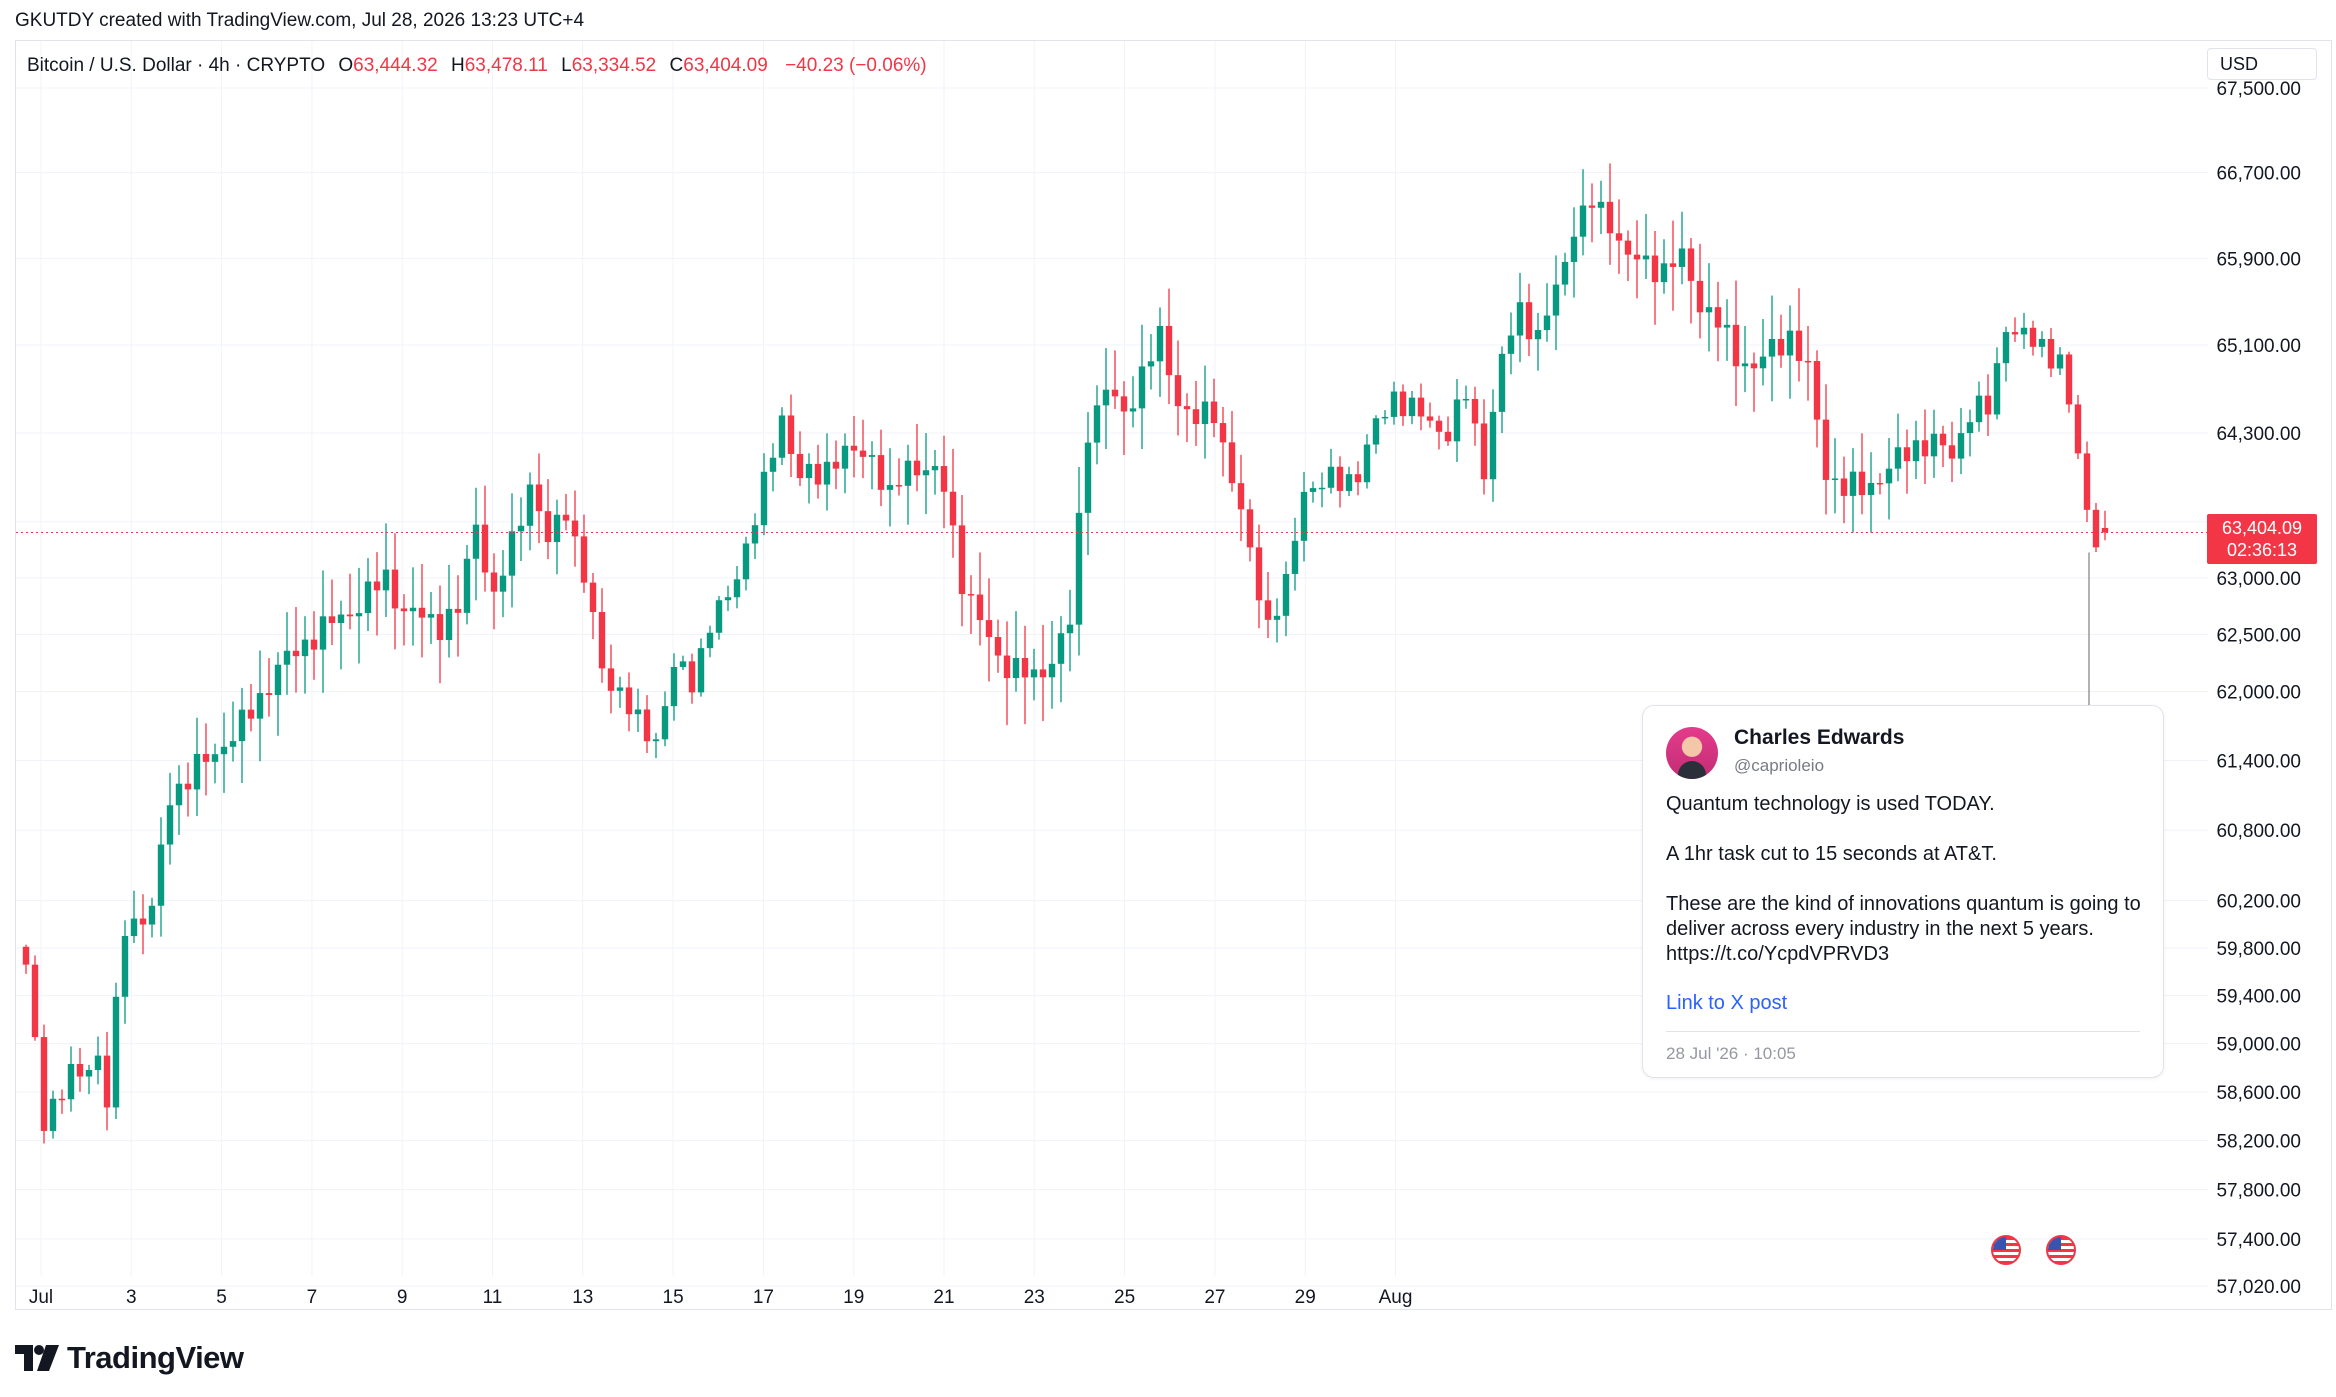 The width and height of the screenshot is (2336, 1397). I want to click on y-tick-label: 66,700.00, so click(2258, 174).